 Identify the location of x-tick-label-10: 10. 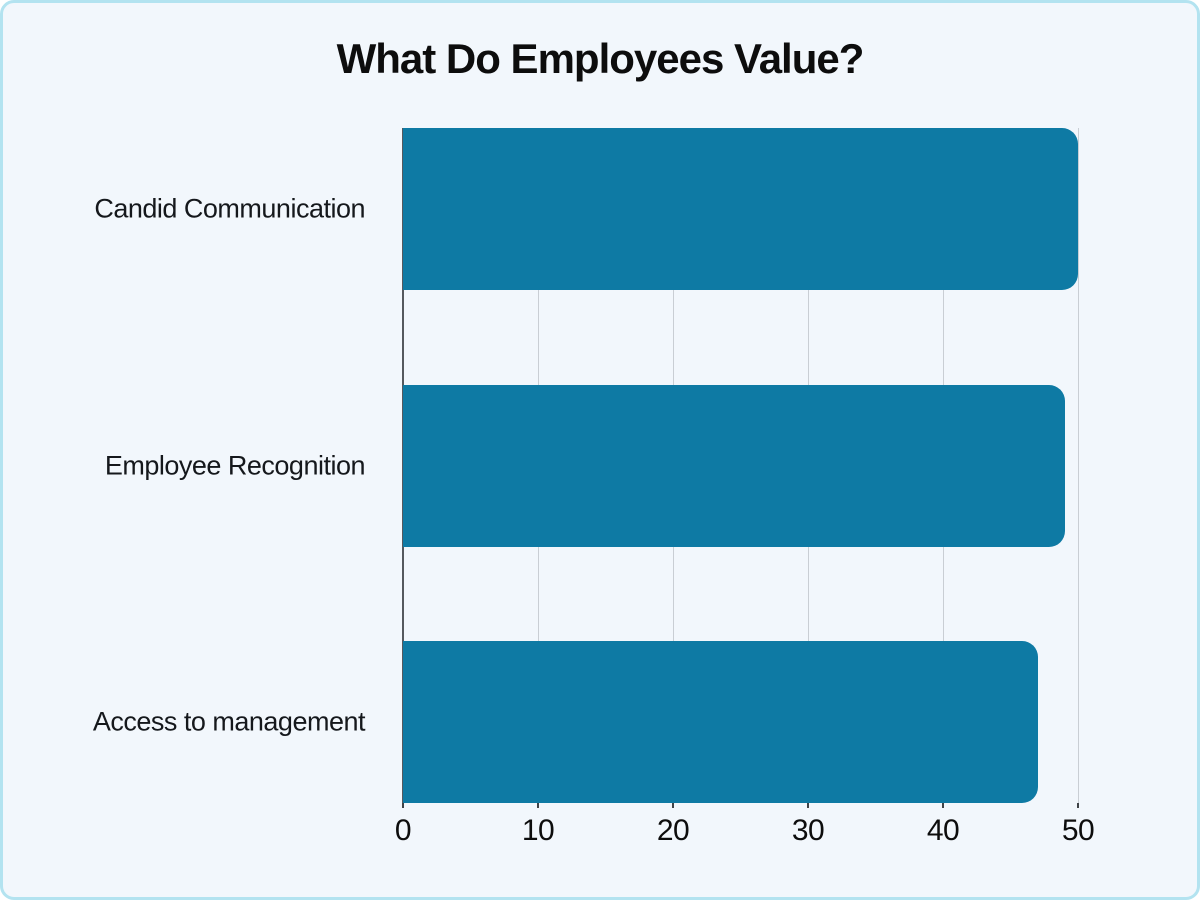
(538, 830).